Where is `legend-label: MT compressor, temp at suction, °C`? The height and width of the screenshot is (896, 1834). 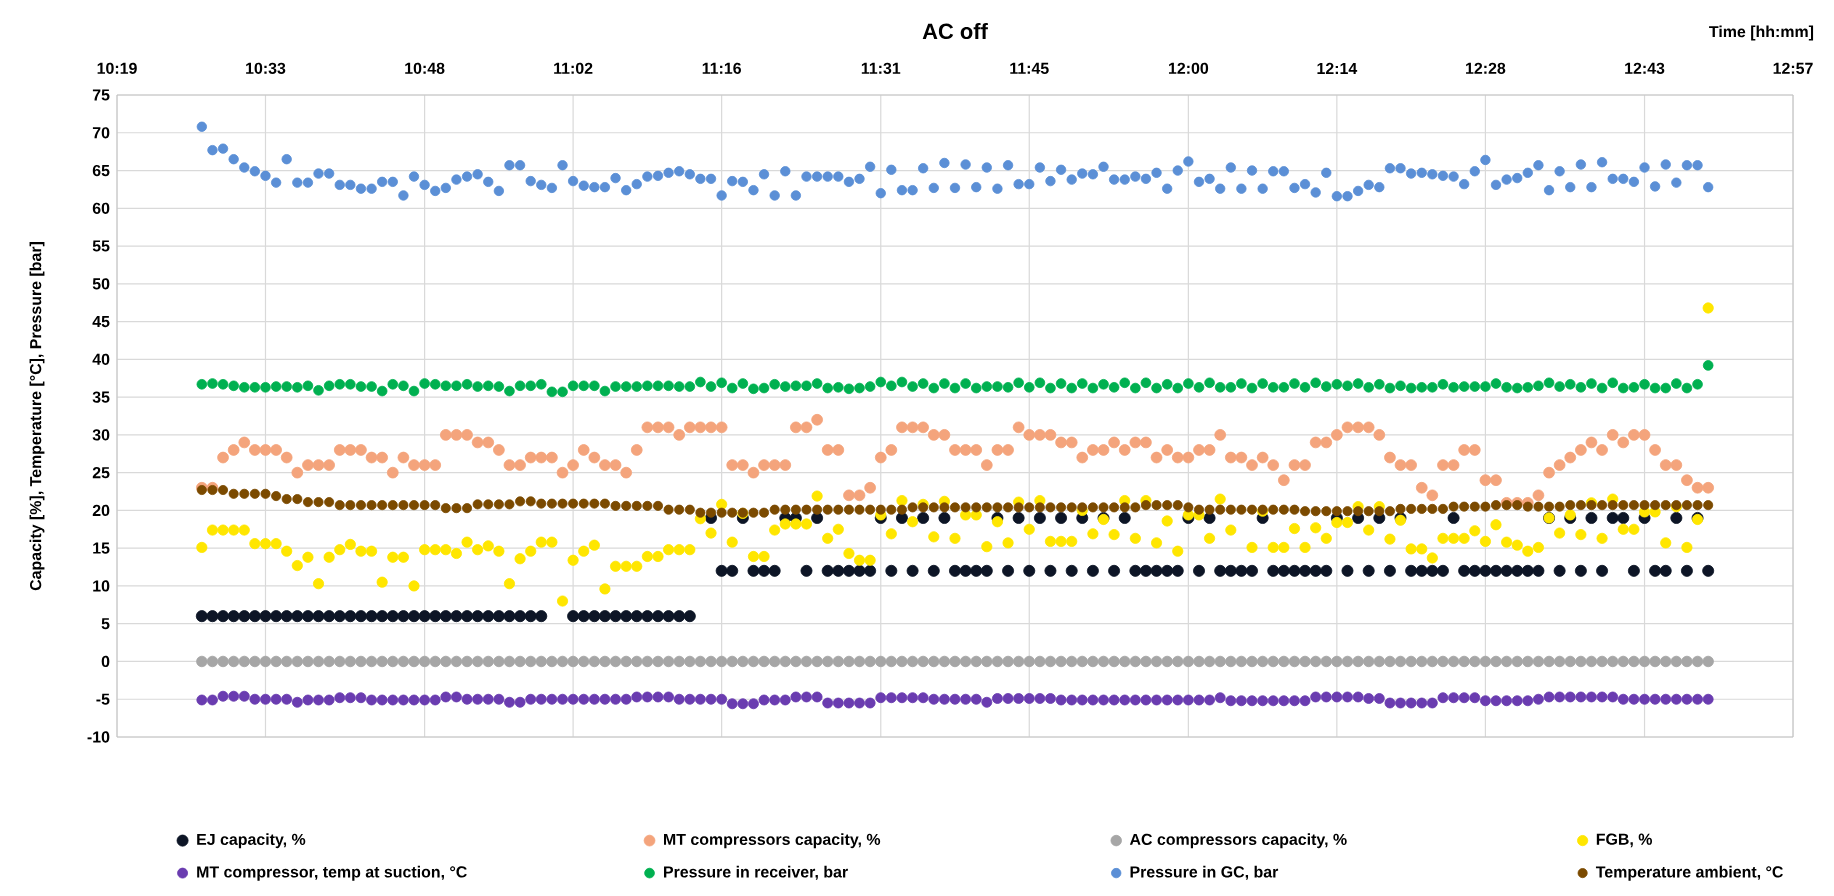 legend-label: MT compressor, temp at suction, °C is located at coordinates (332, 873).